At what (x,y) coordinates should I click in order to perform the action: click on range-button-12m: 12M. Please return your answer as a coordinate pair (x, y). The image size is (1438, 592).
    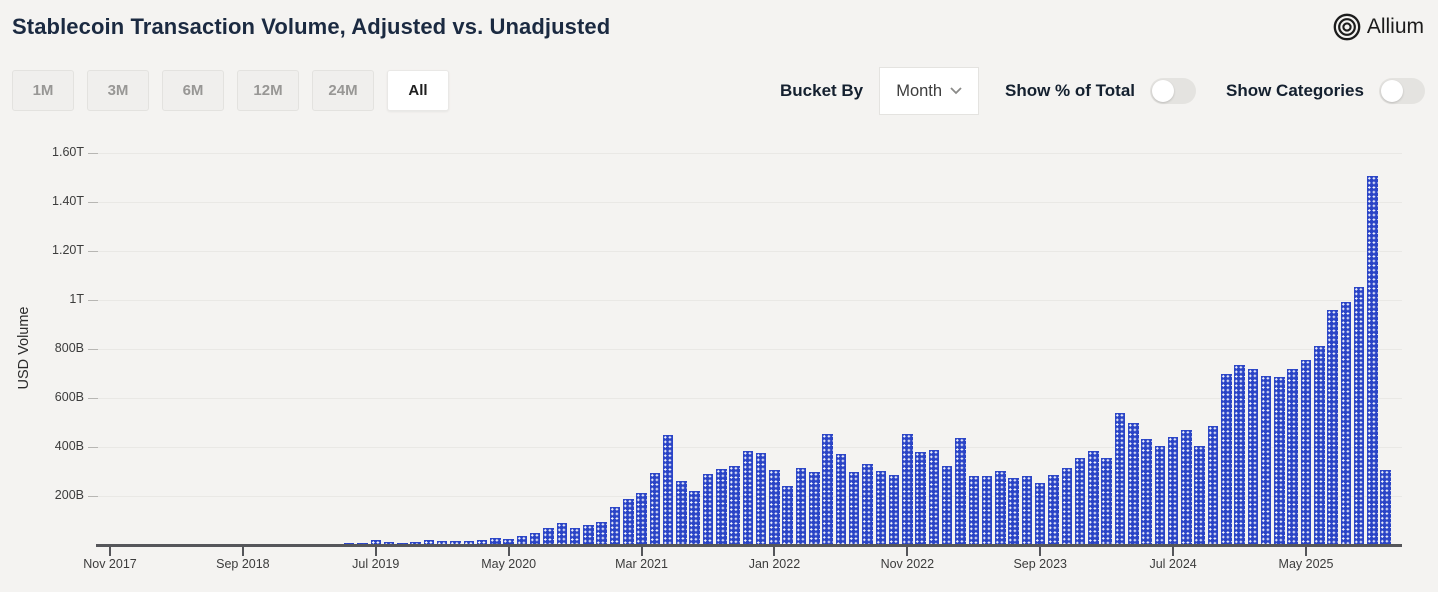
    Looking at the image, I should click on (268, 90).